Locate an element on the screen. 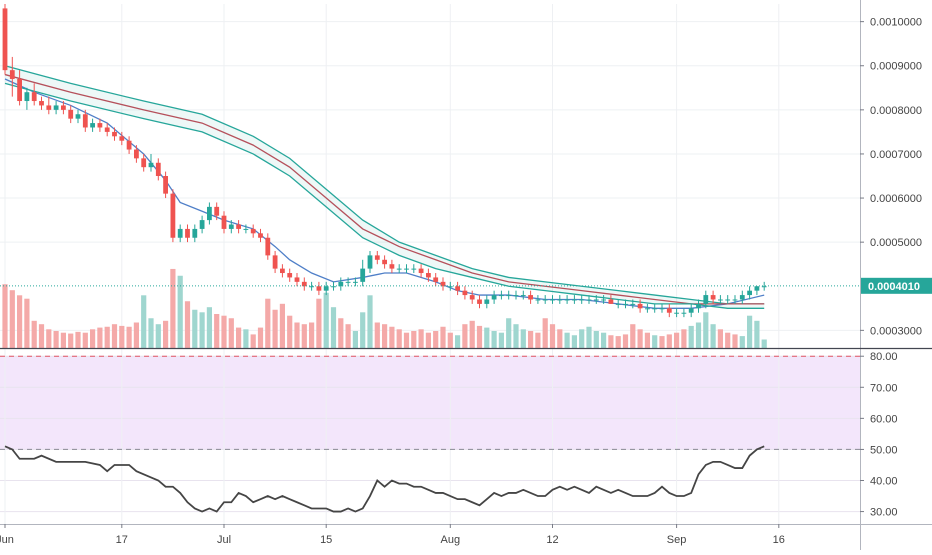 The height and width of the screenshot is (555, 932). last-price-tag is located at coordinates (896, 285).